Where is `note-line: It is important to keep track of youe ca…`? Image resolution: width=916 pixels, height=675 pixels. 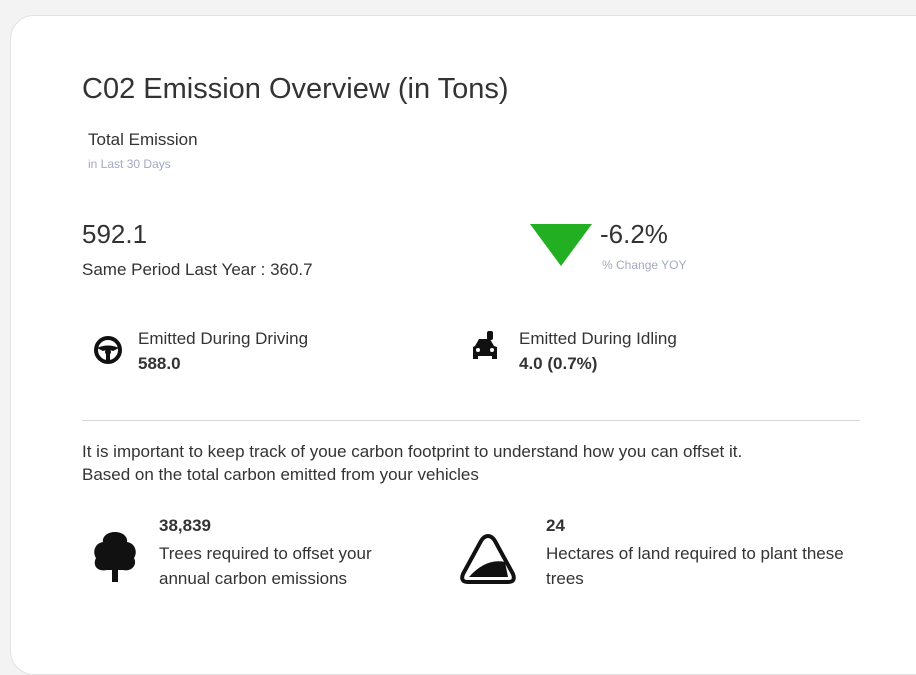
note-line: It is important to keep track of youe ca… is located at coordinates (412, 451).